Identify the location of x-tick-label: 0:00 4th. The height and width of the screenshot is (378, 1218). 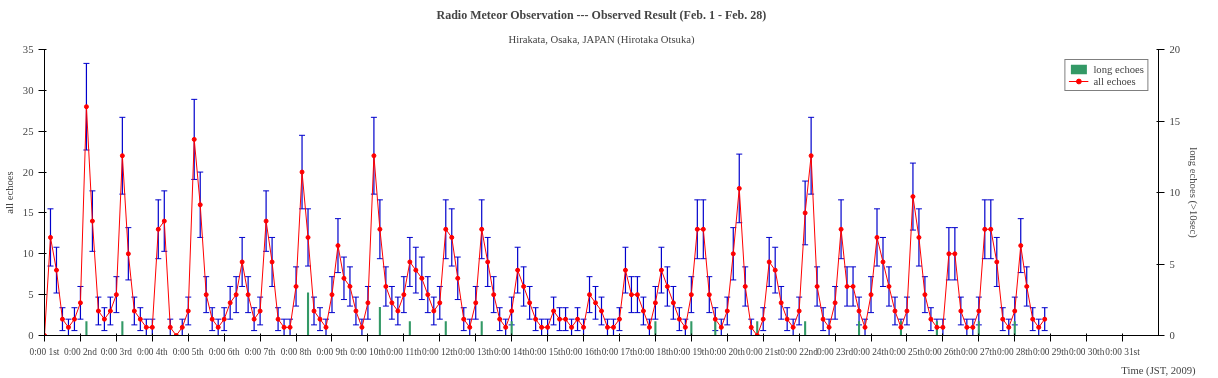
(152, 351).